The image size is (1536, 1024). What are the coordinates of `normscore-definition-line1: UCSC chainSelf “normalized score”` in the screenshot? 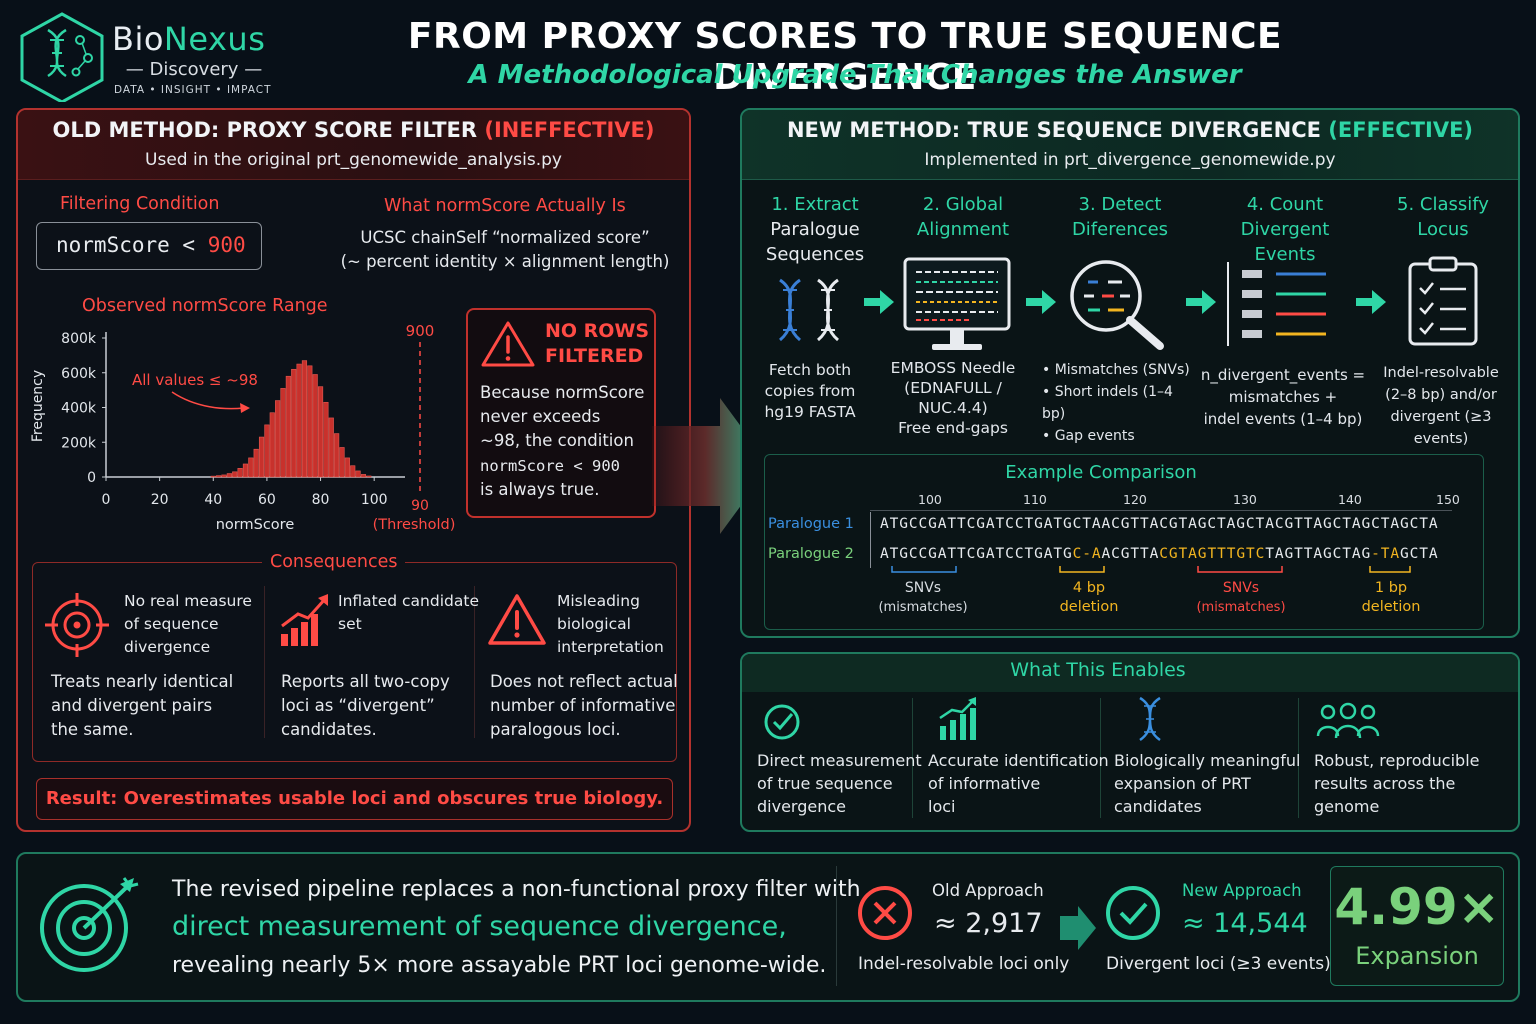 It's located at (505, 237).